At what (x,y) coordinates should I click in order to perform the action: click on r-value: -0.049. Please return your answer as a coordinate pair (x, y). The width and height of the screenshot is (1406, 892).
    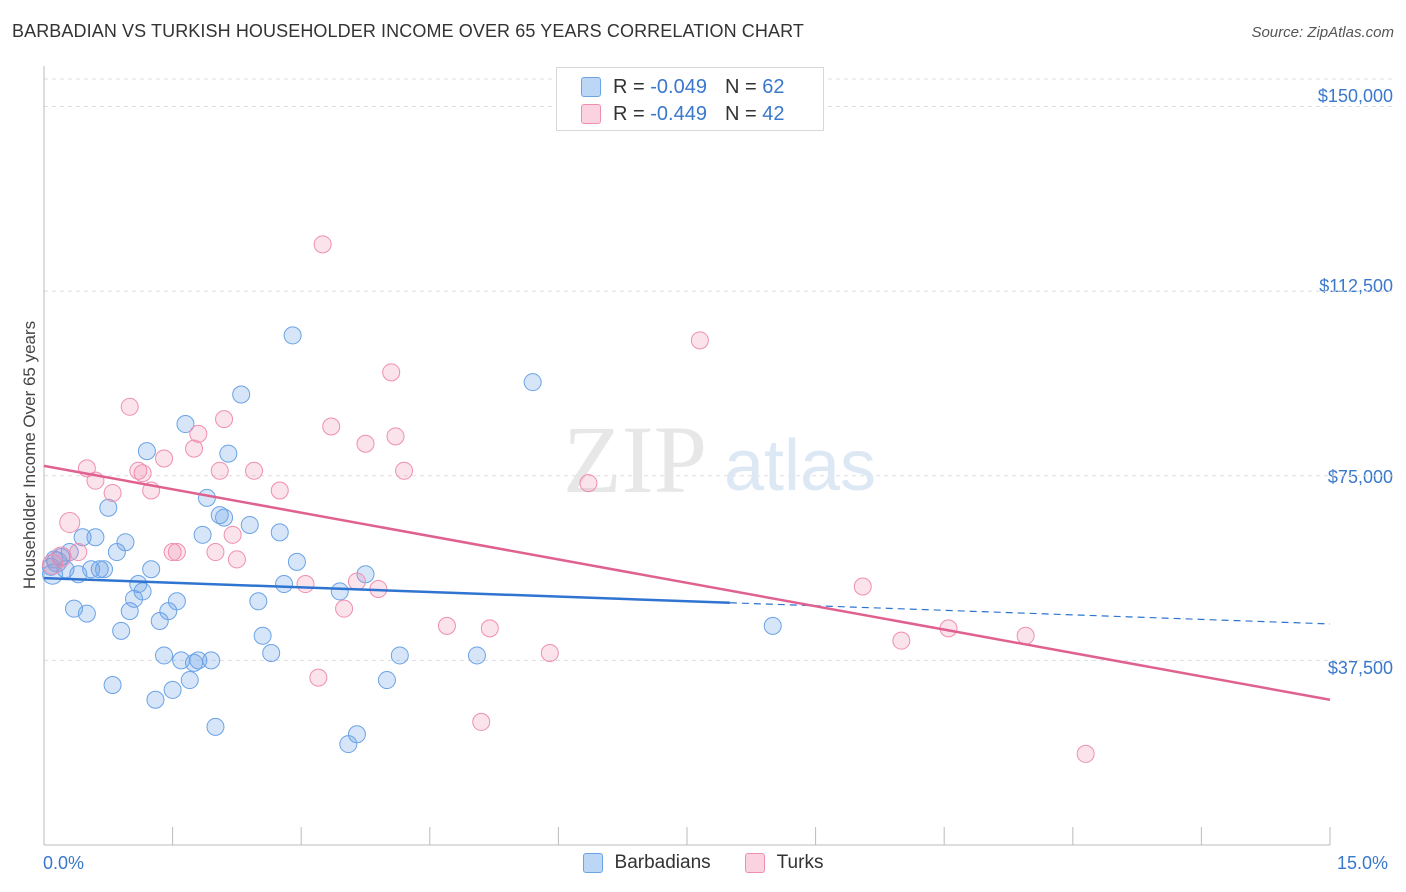
    Looking at the image, I should click on (678, 86).